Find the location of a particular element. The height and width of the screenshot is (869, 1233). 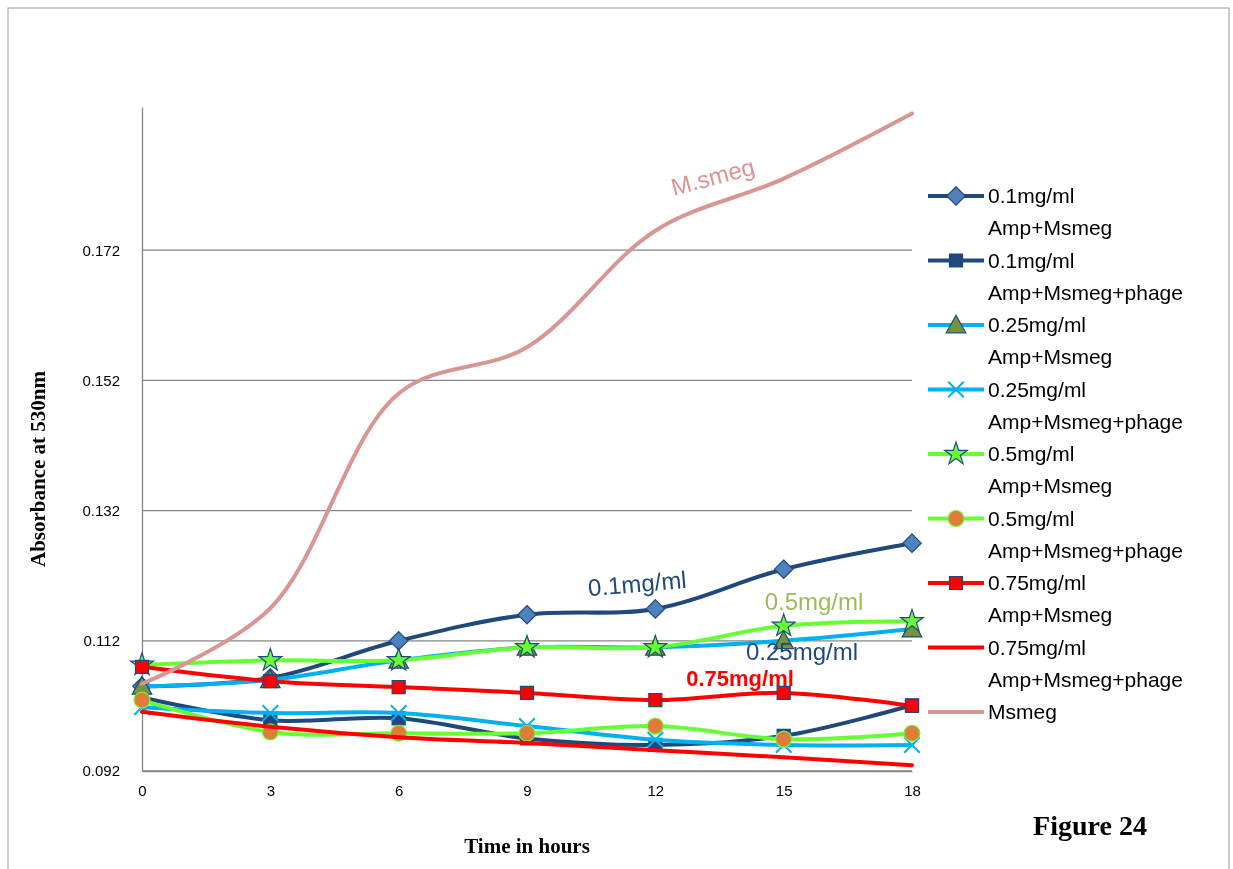

legend-label: 0.5mg/ml Amp+Msmeg is located at coordinates (1050, 469).